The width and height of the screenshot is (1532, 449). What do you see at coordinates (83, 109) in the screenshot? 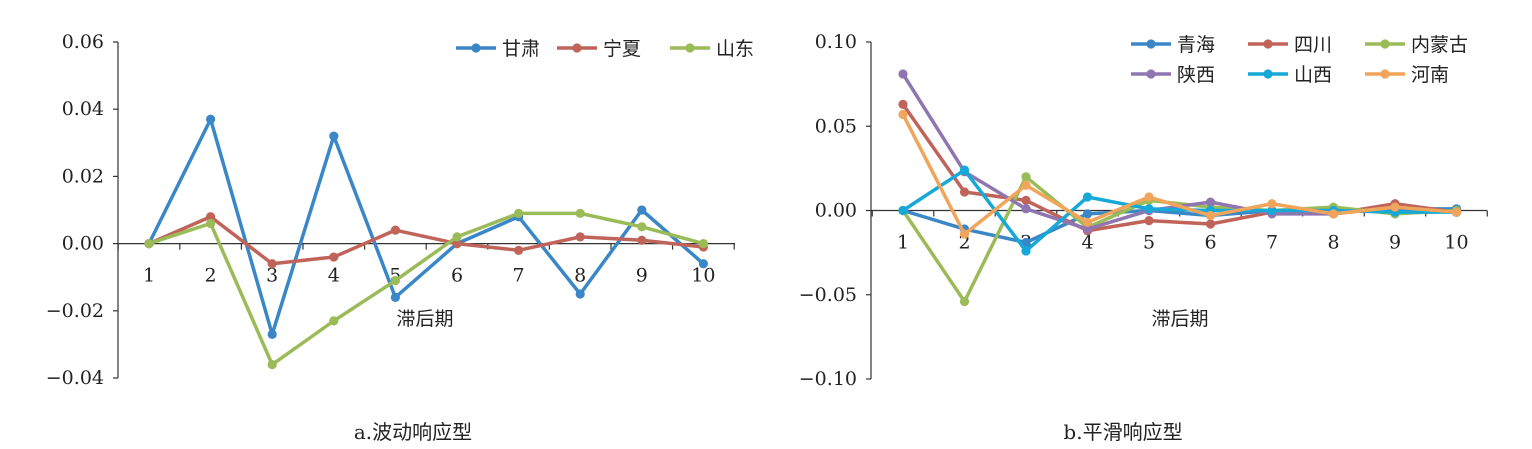
I see `y-tick-label-a: 0.04` at bounding box center [83, 109].